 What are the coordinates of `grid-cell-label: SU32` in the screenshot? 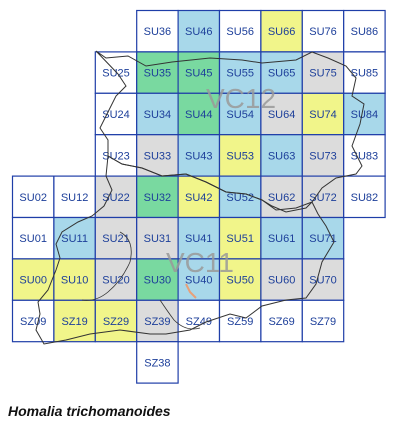 It's located at (158, 198).